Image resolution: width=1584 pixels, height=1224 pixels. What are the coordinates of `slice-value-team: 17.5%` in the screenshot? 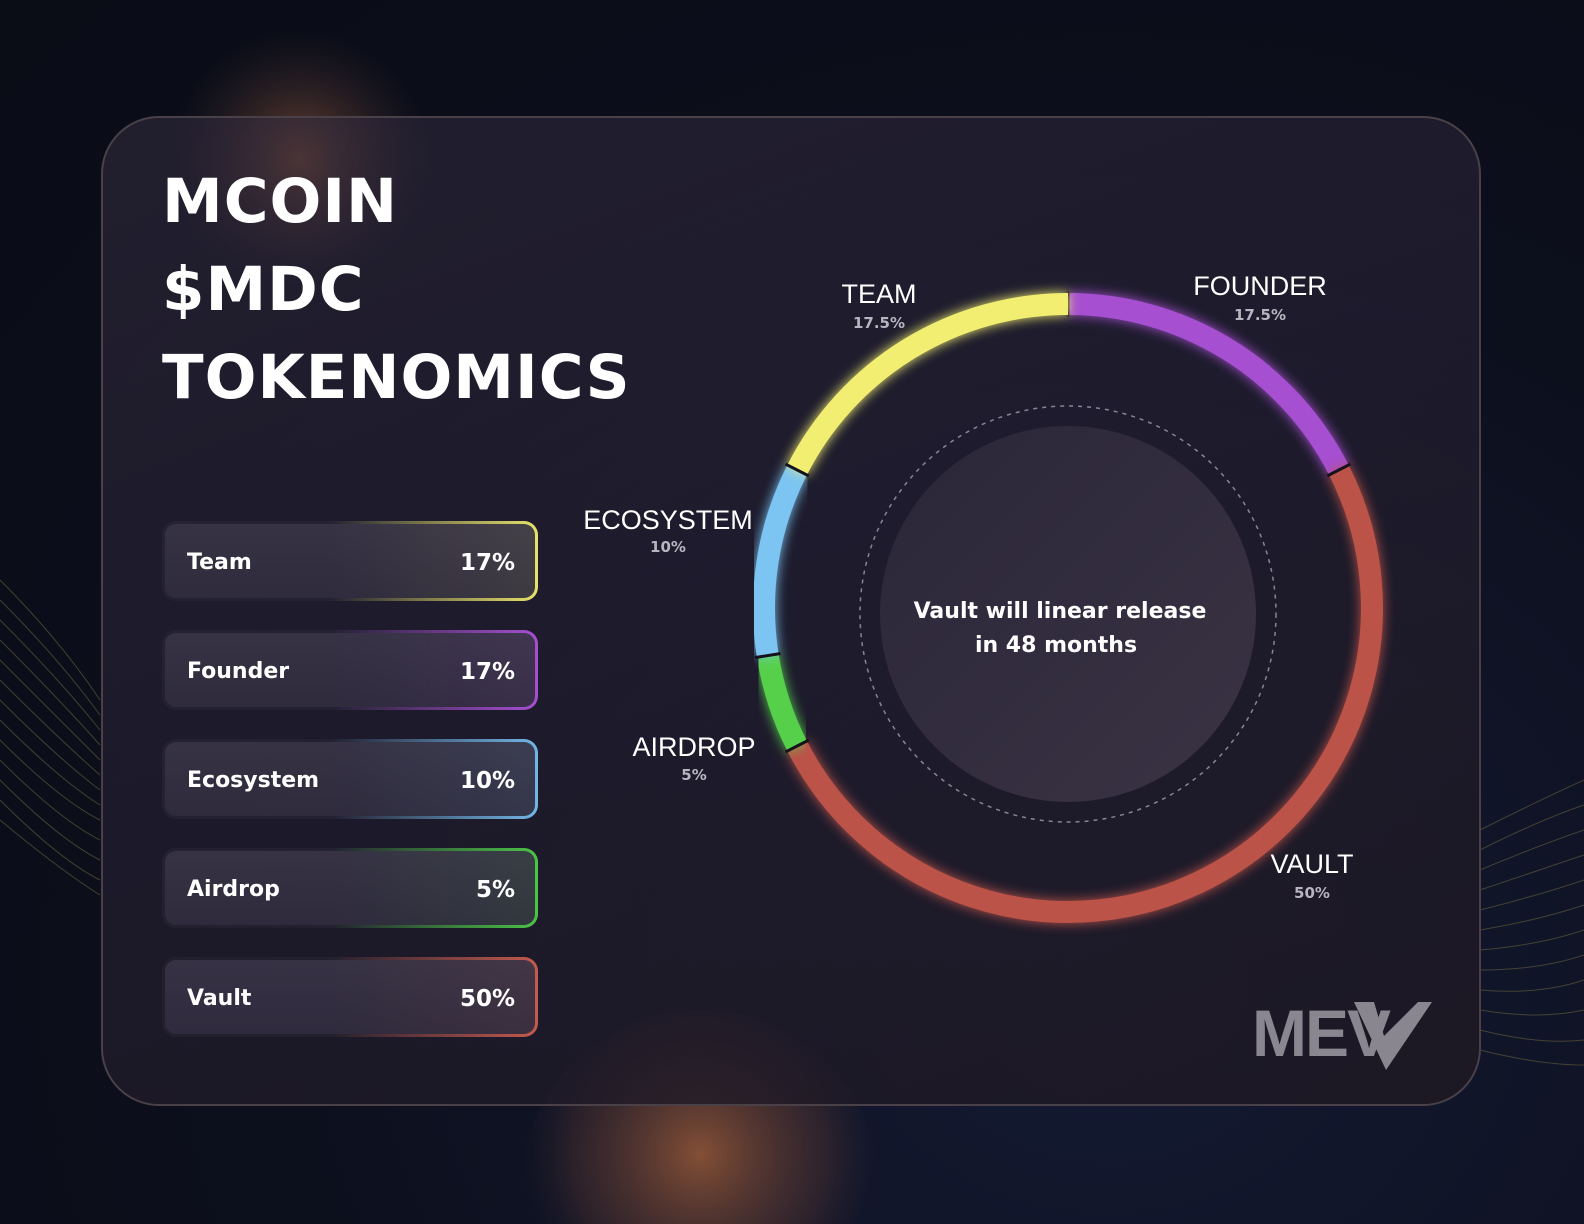 It's located at (879, 323).